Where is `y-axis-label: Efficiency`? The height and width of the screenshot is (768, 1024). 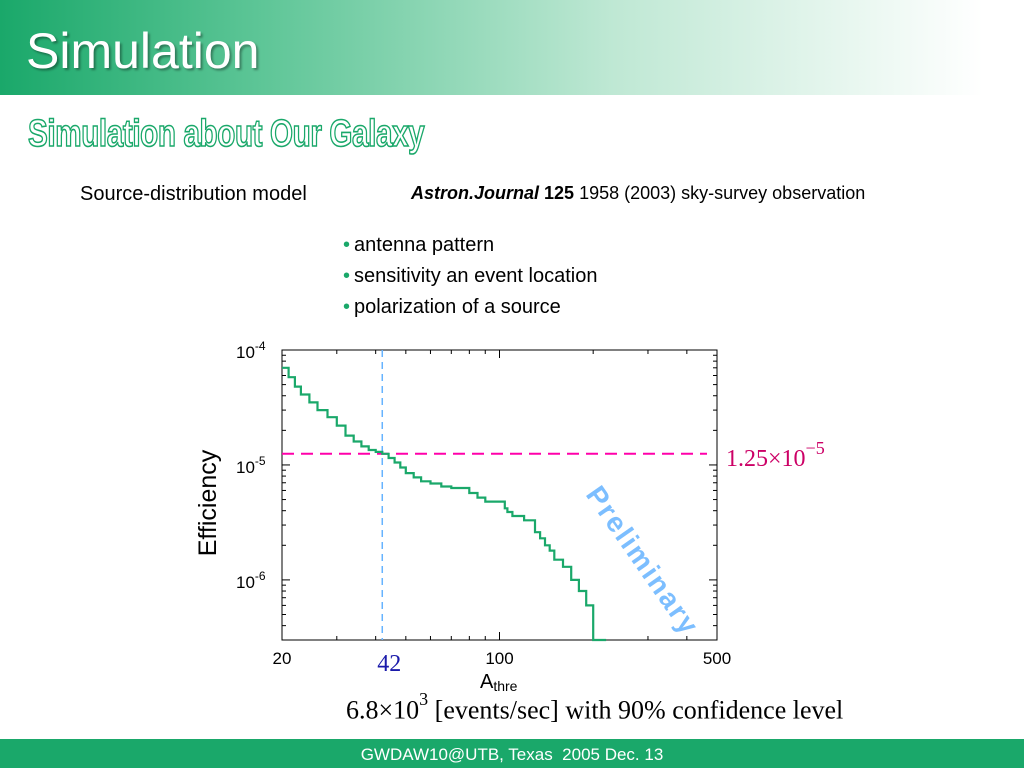
y-axis-label: Efficiency is located at coordinates (208, 502).